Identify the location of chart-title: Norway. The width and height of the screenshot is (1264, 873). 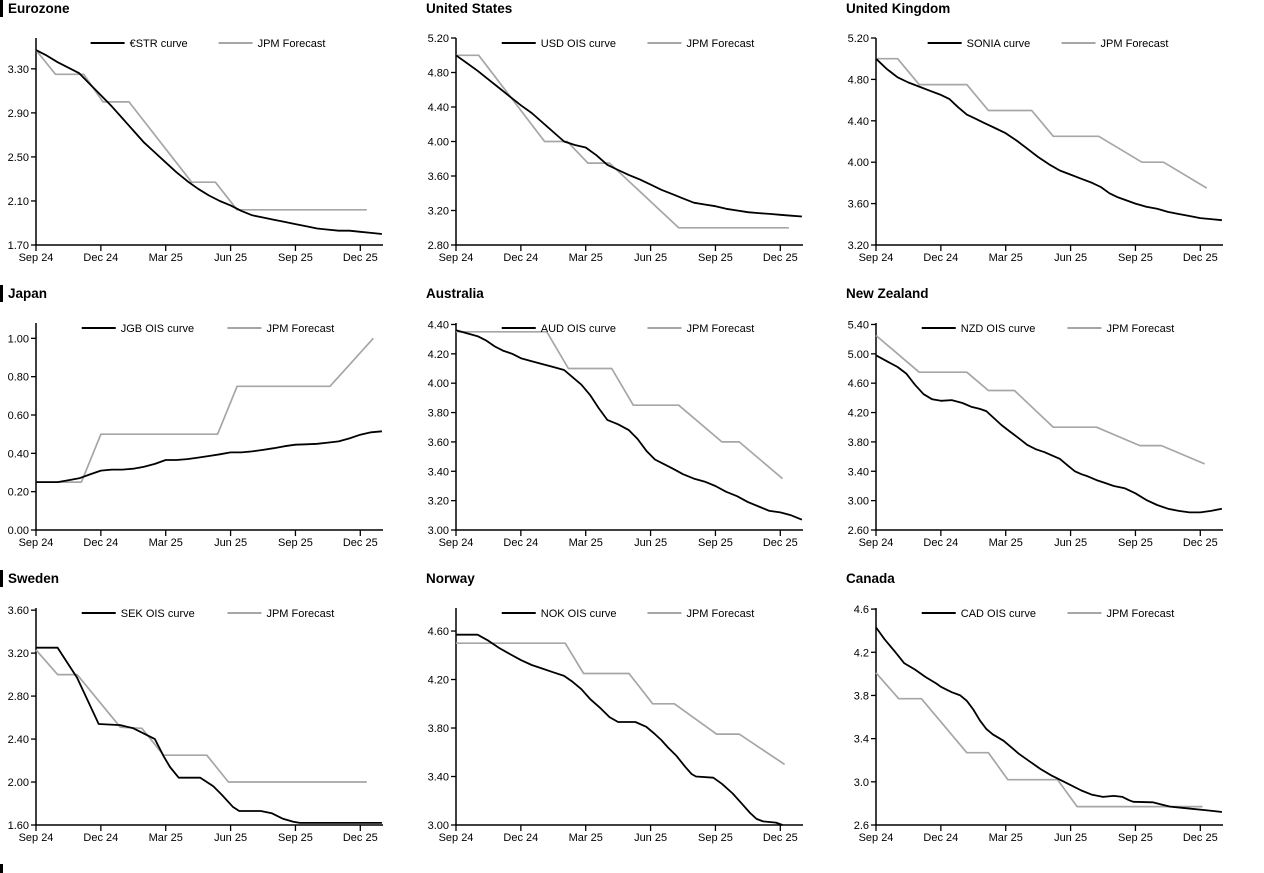
(450, 578).